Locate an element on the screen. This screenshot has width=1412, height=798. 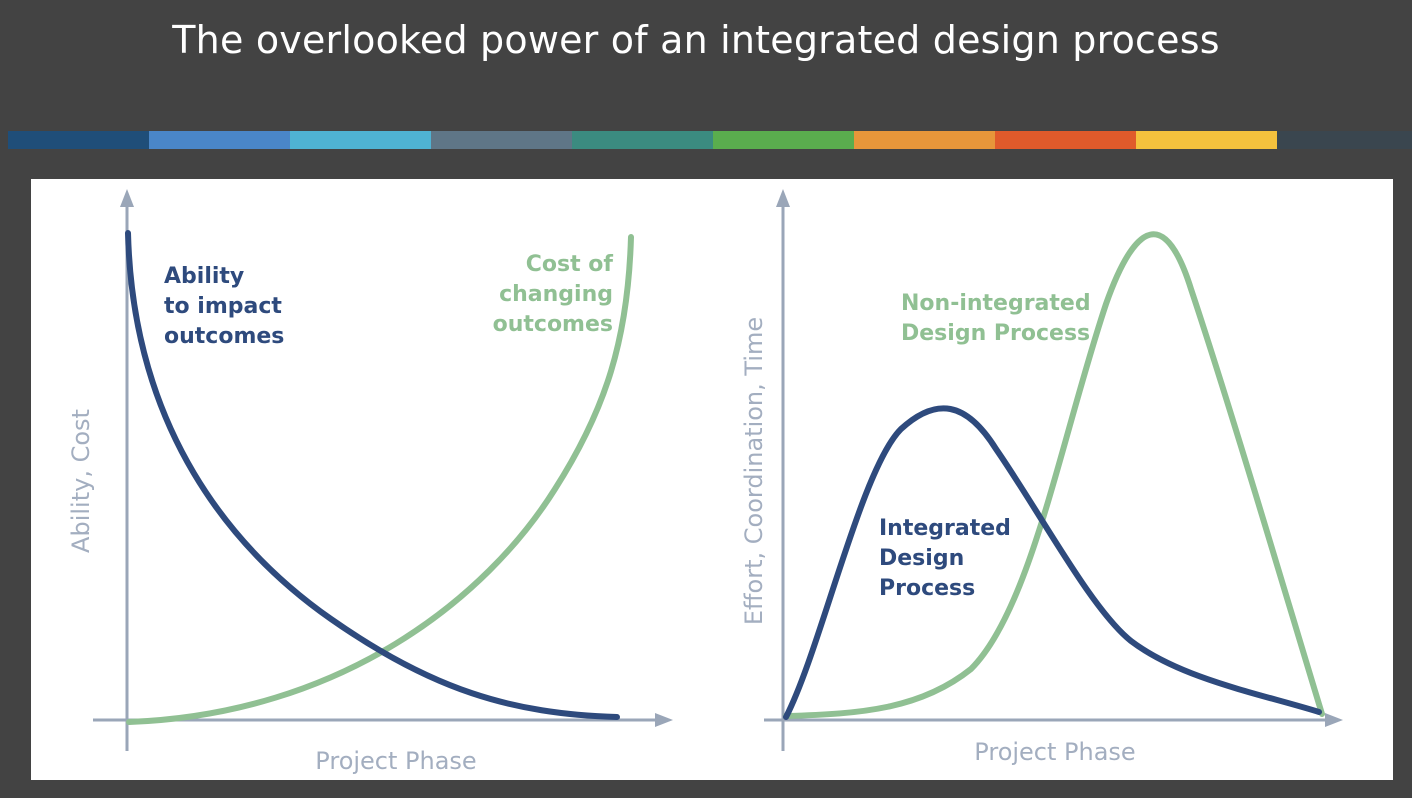
right-x-axis-arrow is located at coordinates (1334, 720).